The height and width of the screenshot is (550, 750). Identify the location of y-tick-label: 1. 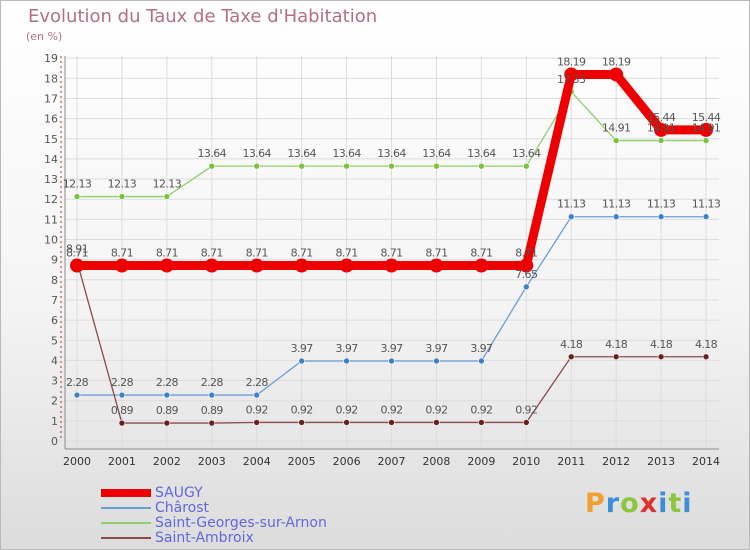
(54, 421).